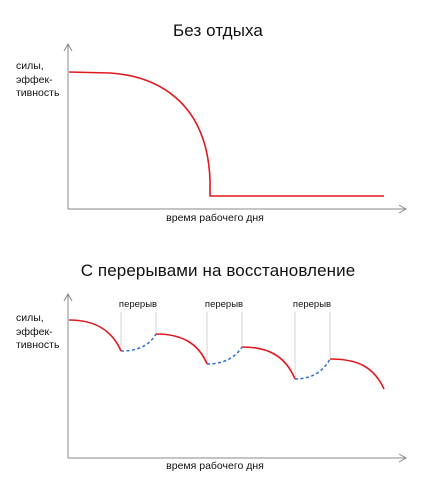 This screenshot has height=500, width=436. I want to click on y-axis-label-with-breaks: силы, эффек- тивность, so click(46, 332).